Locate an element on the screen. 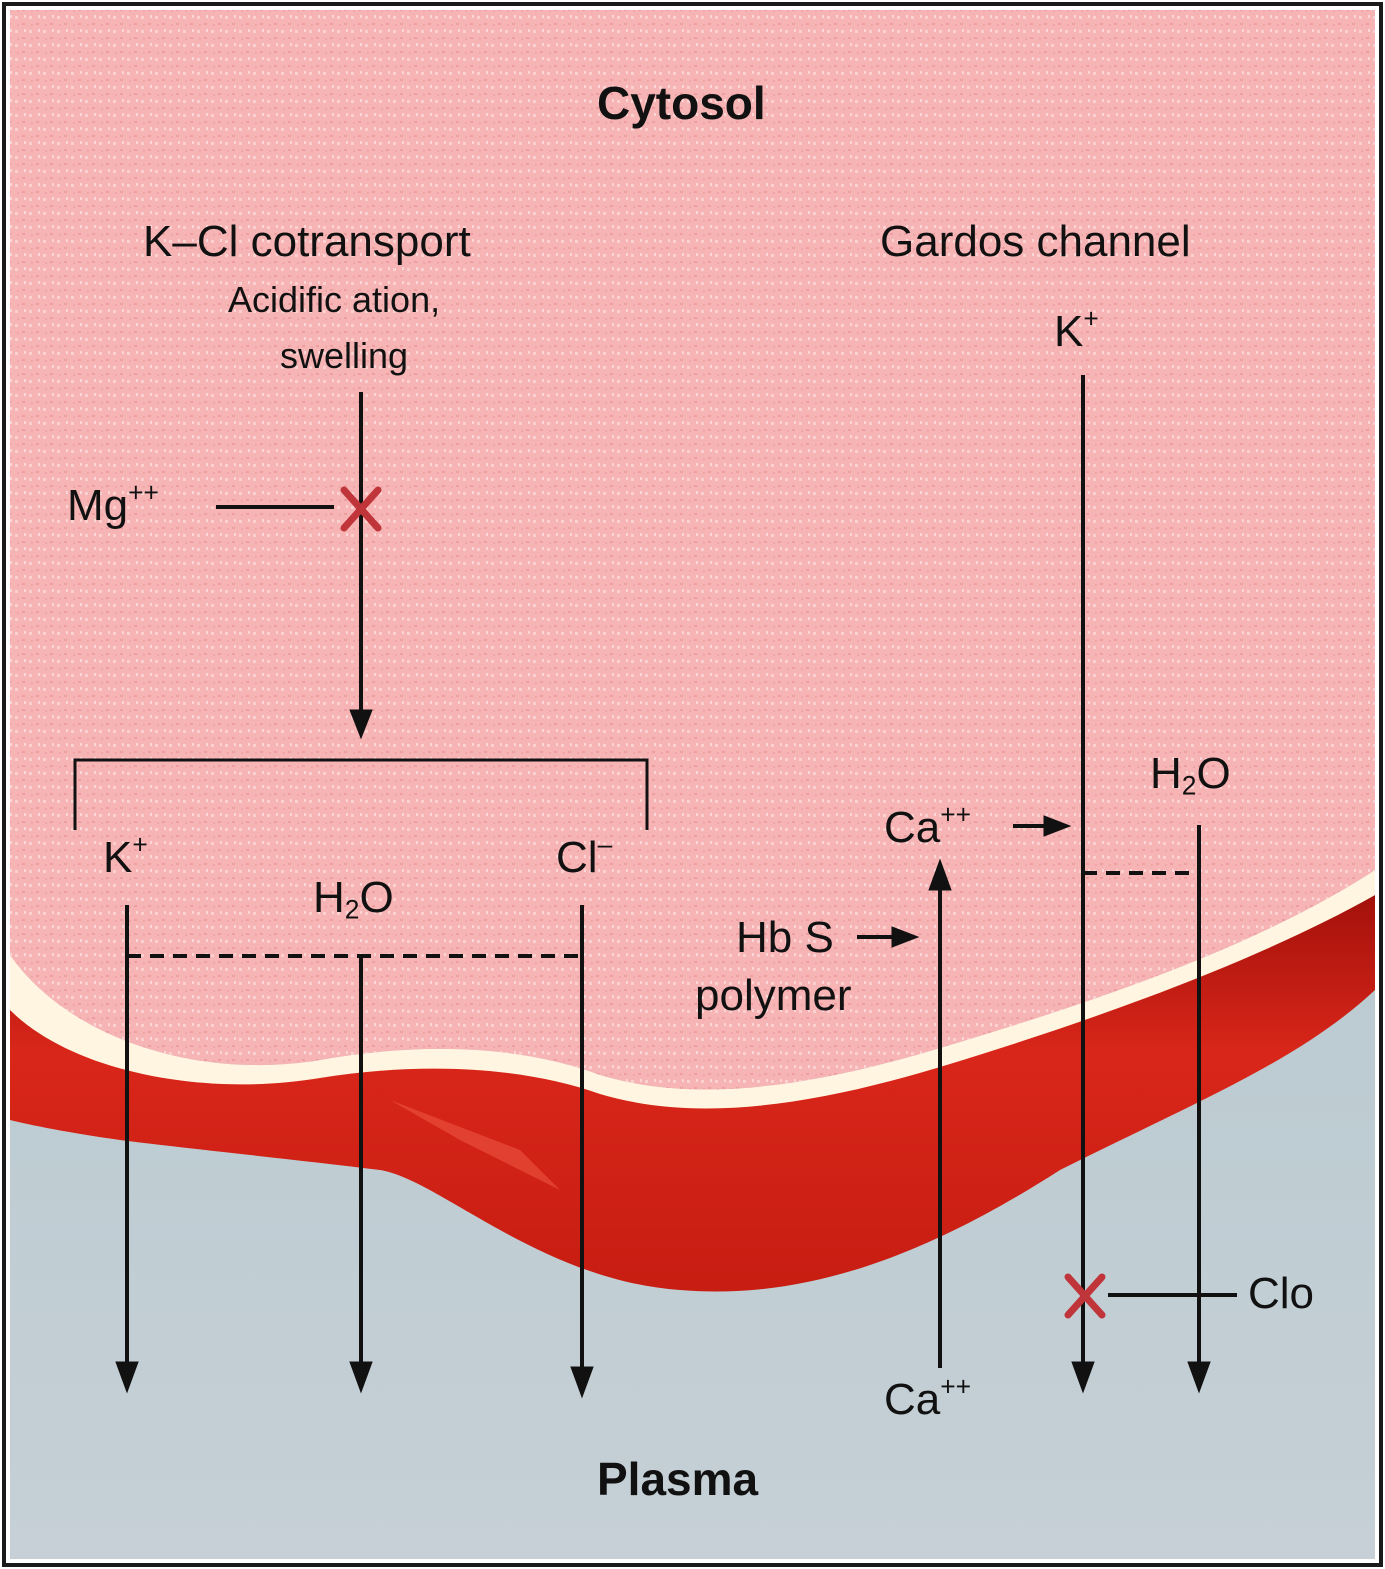  ca-in-label: Ca++ is located at coordinates (928, 825).